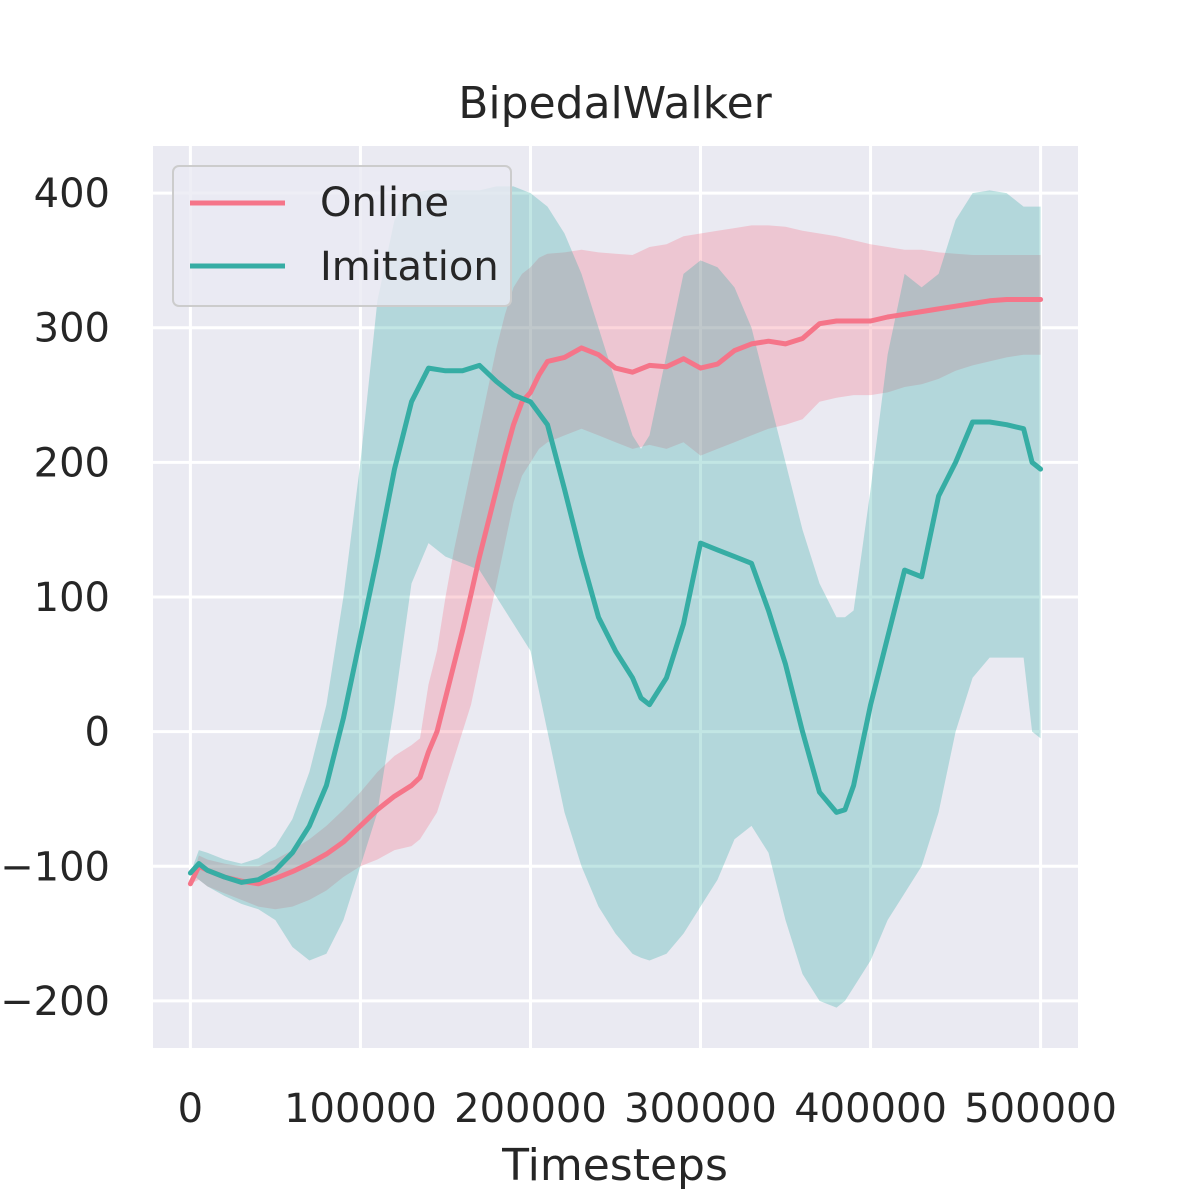 The image size is (1200, 1200). What do you see at coordinates (700, 1109) in the screenshot?
I see `x-tick-label: 300000` at bounding box center [700, 1109].